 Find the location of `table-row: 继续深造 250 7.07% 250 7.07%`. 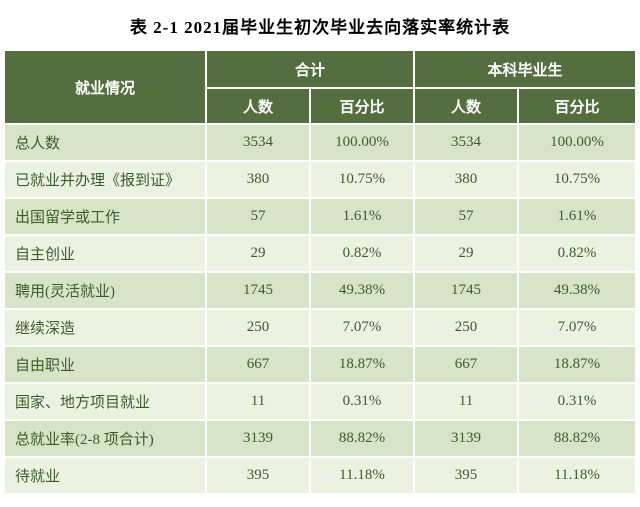

table-row: 继续深造 250 7.07% 250 7.07% is located at coordinates (320, 327).